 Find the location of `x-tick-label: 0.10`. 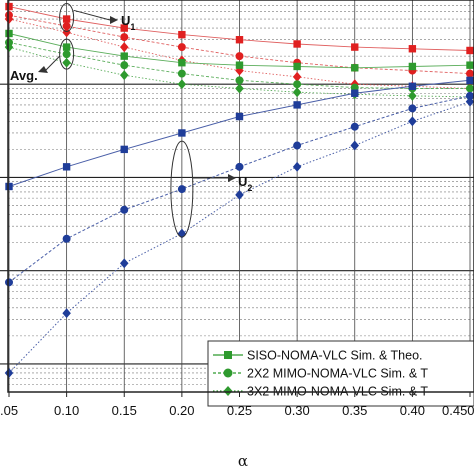

x-tick-label: 0.10 is located at coordinates (66, 410).